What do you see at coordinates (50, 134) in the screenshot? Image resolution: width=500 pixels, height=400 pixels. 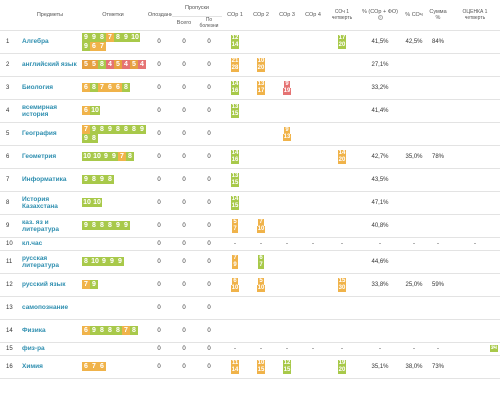 I see `subject-link: География` at bounding box center [50, 134].